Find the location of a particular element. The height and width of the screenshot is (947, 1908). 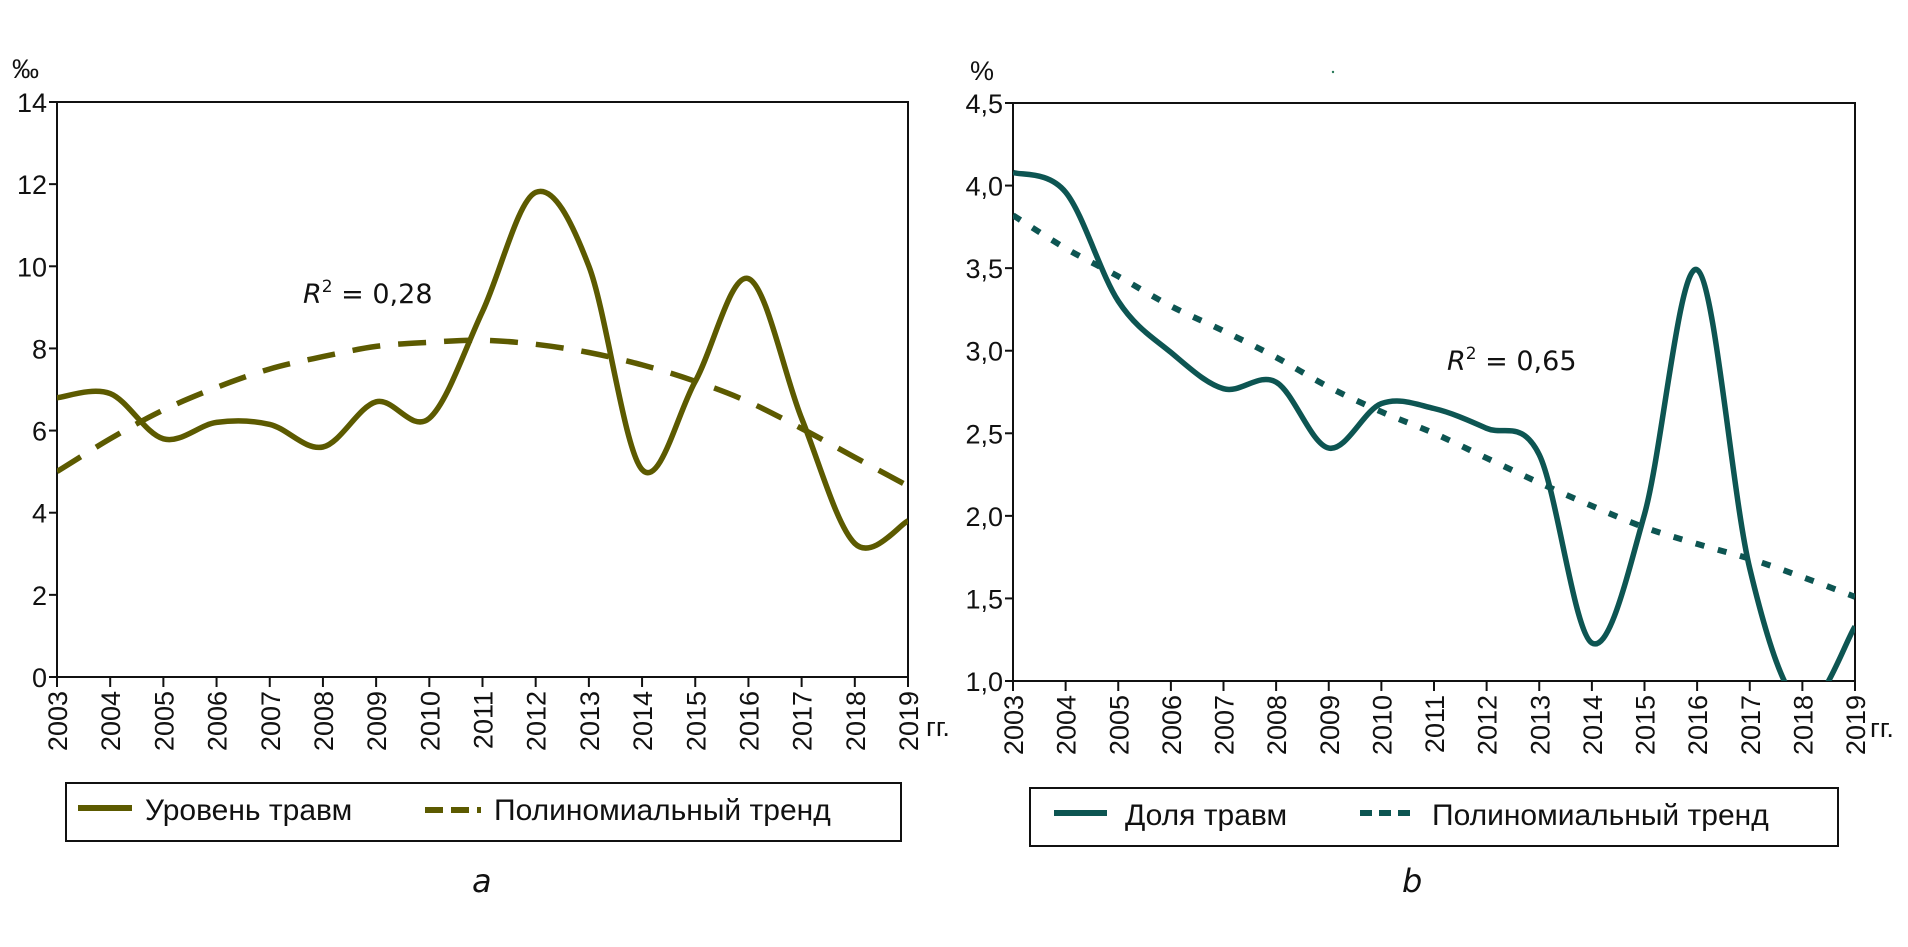

y-unit-label: ‰ is located at coordinates (25, 69).